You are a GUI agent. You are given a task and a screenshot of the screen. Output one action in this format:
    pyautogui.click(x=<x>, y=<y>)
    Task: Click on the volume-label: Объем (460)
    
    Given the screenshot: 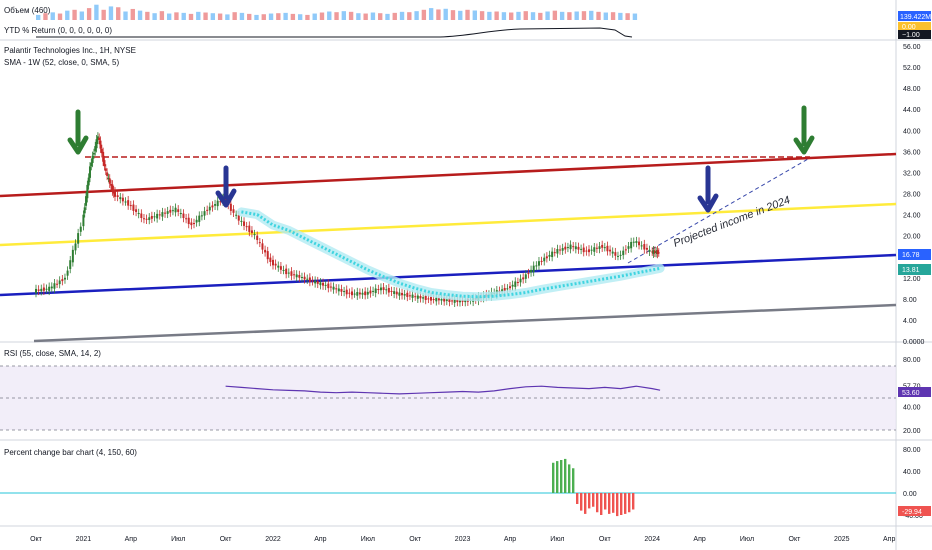 What is the action you would take?
    pyautogui.click(x=27, y=10)
    